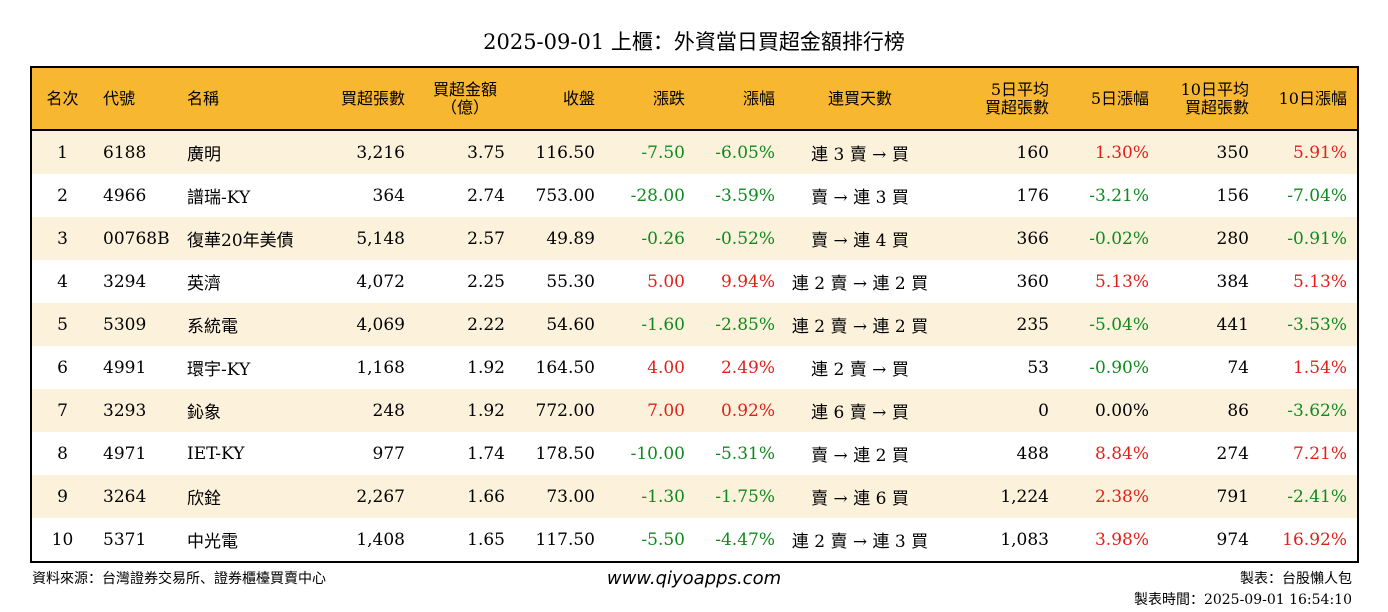 Image resolution: width=1388 pixels, height=612 pixels. What do you see at coordinates (62, 152) in the screenshot?
I see `cell-rank: 1` at bounding box center [62, 152].